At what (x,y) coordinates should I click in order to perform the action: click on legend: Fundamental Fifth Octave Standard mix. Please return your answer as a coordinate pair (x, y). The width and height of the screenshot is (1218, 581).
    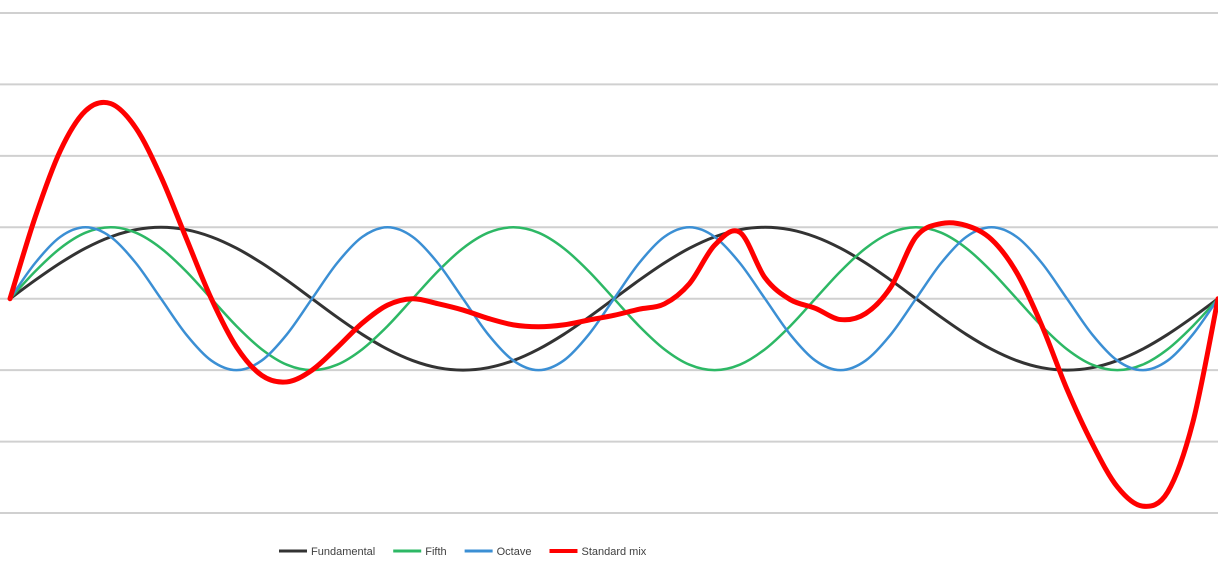
    Looking at the image, I should click on (463, 552).